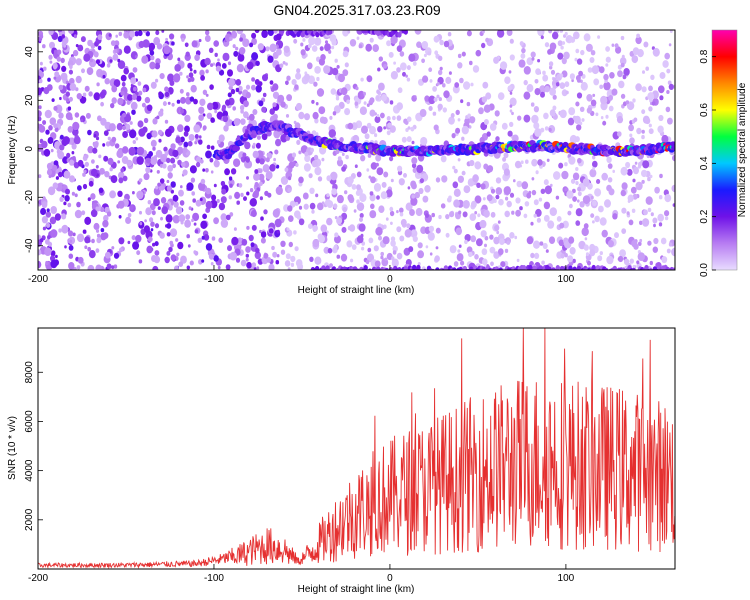 Image resolution: width=750 pixels, height=600 pixels. What do you see at coordinates (673, 147) in the screenshot?
I see `spectrogram-trace-cell` at bounding box center [673, 147].